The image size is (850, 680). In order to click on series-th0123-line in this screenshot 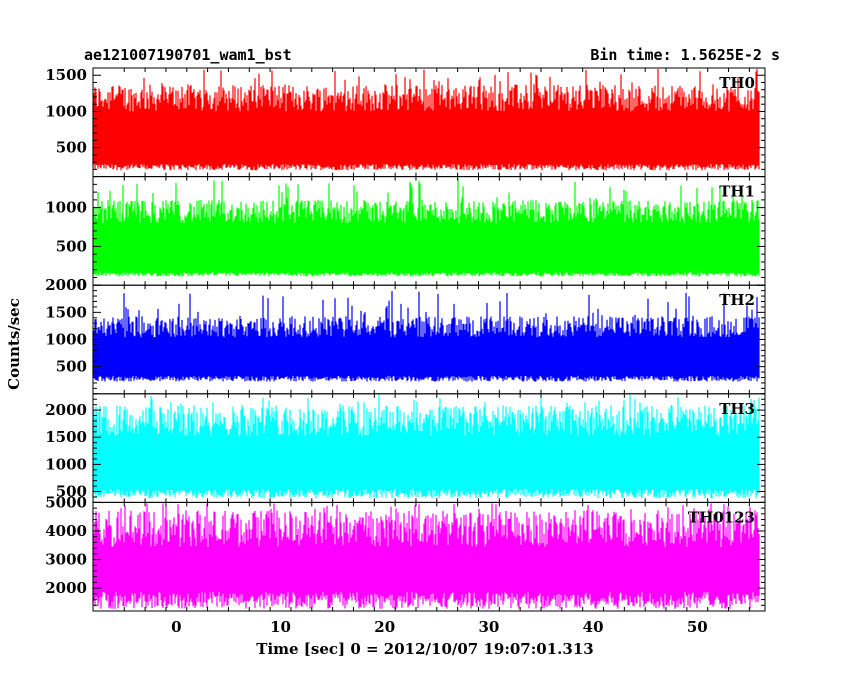, I will do `click(426, 556)`.